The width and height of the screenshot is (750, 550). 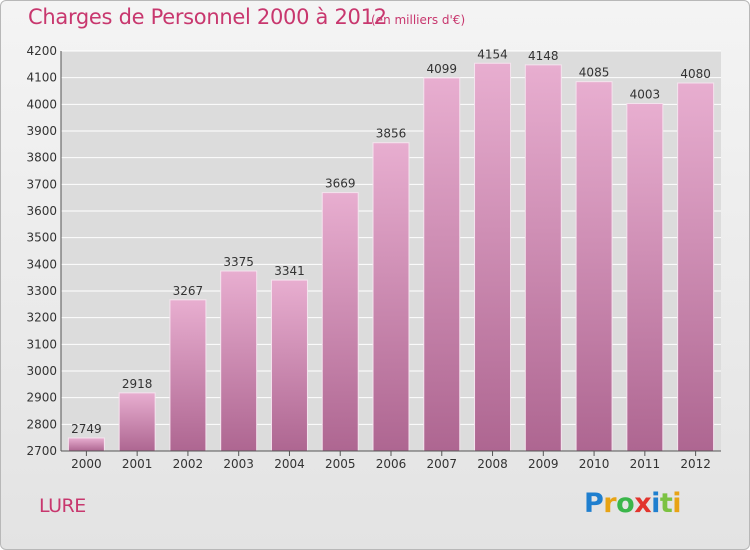 I want to click on y-tick-label: 3400, so click(x=41, y=264).